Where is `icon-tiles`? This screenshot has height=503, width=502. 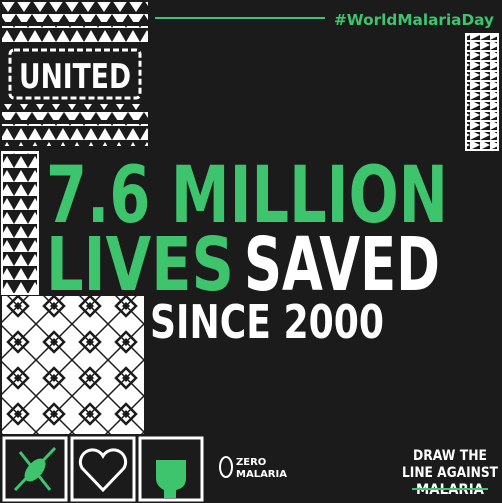
icon-tiles is located at coordinates (103, 469).